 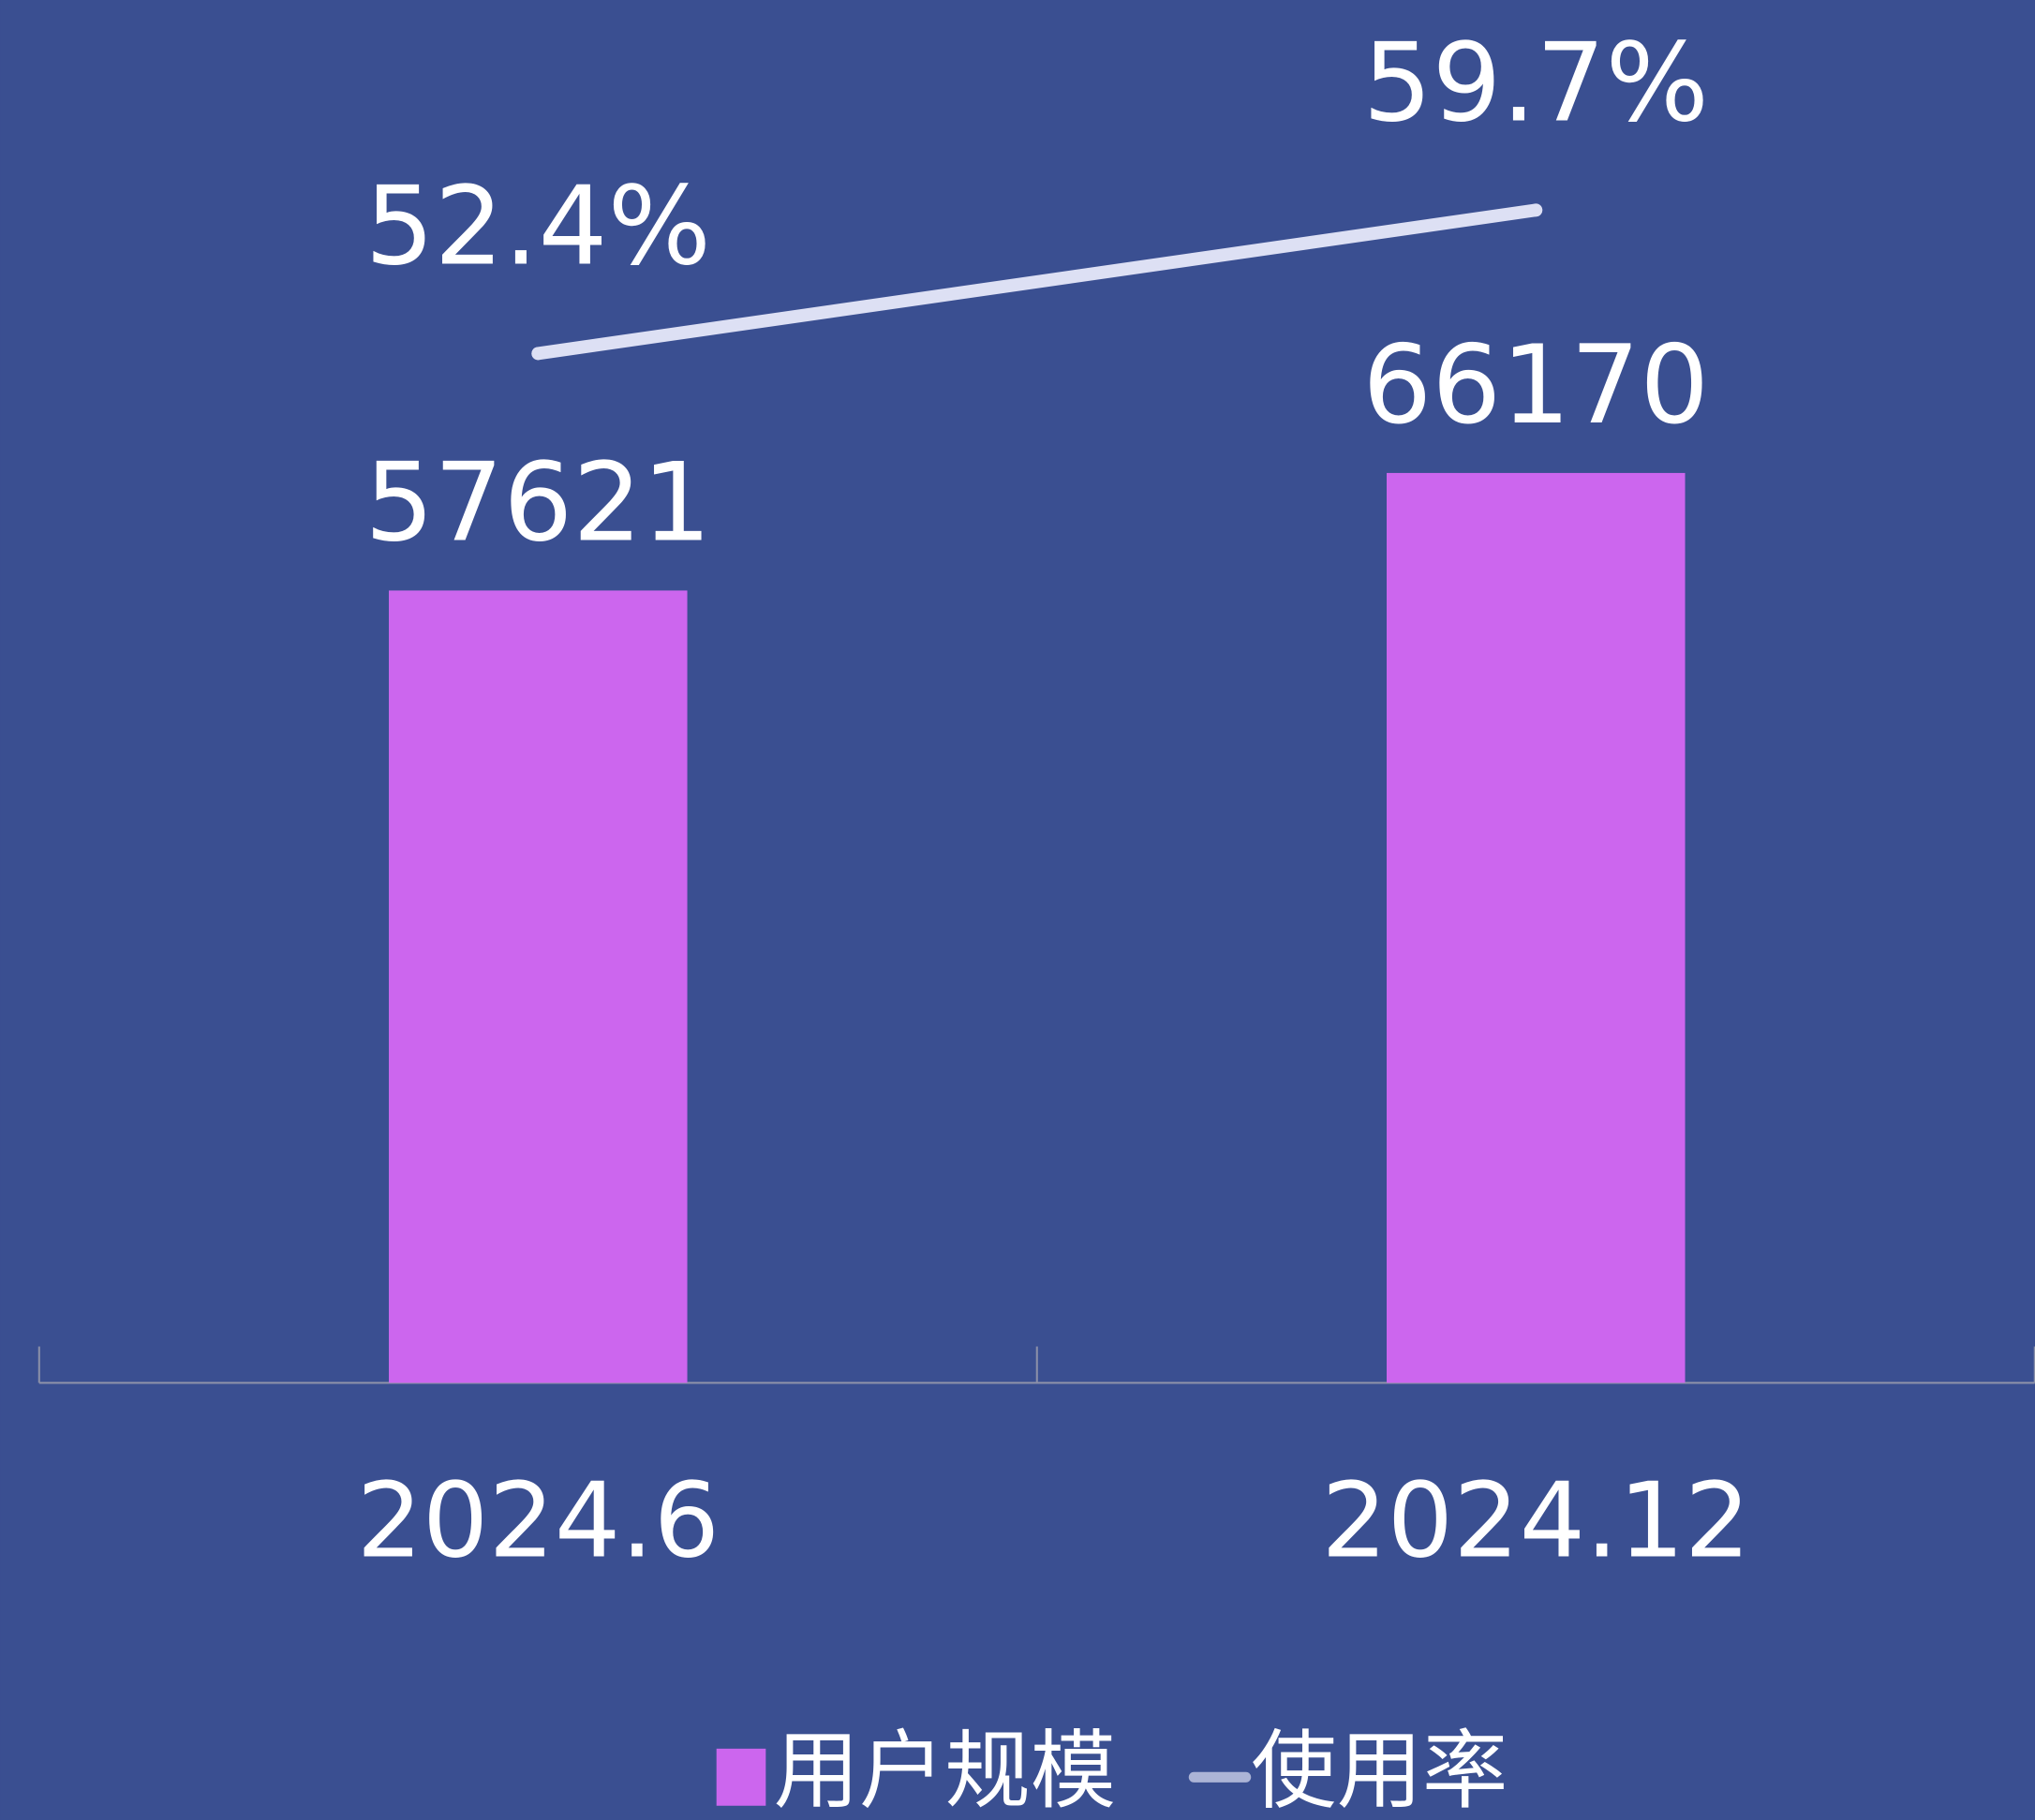 What do you see at coordinates (1380, 1771) in the screenshot?
I see `legend-label: 使用率` at bounding box center [1380, 1771].